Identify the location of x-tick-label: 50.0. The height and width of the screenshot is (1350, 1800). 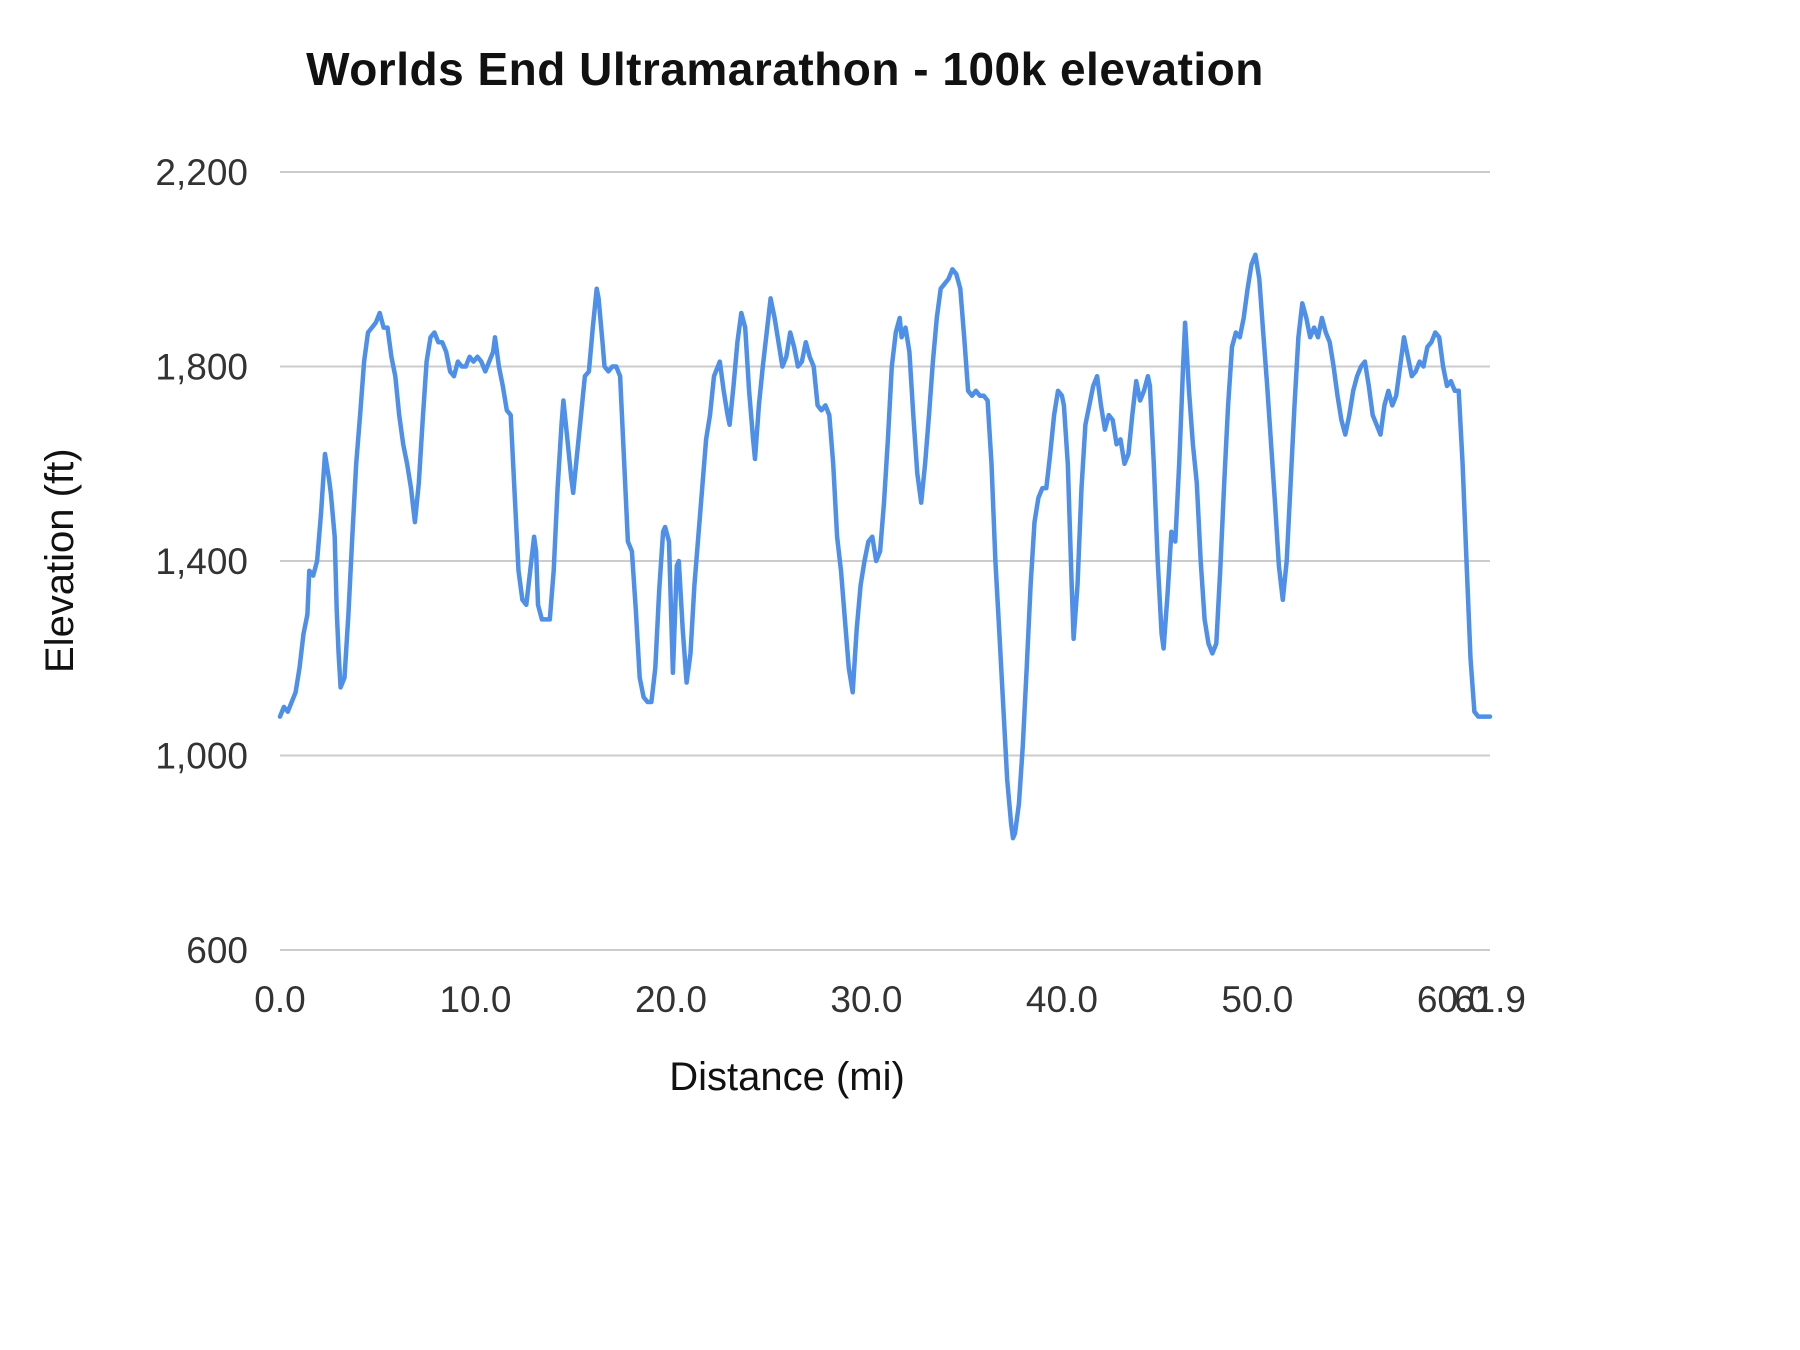
(1257, 999).